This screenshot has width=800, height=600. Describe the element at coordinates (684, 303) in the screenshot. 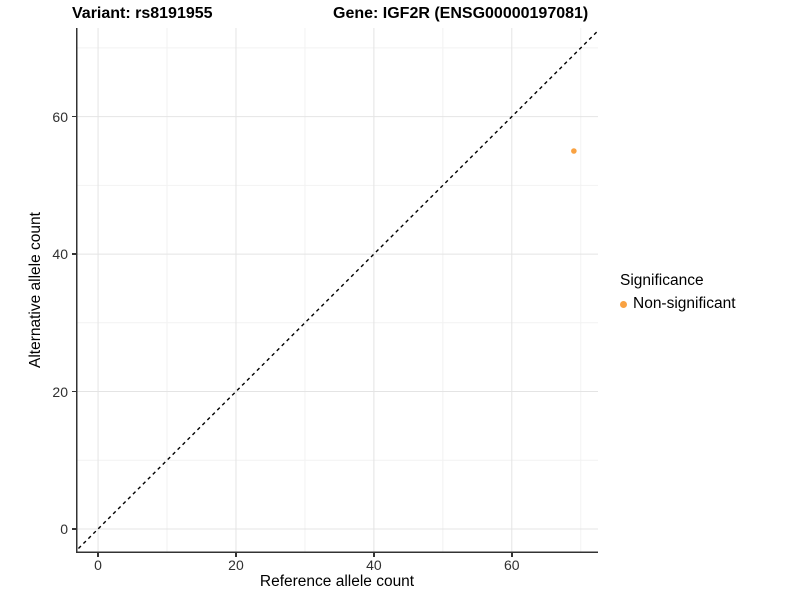

I see `legend-item-label: Non-significant` at that location.